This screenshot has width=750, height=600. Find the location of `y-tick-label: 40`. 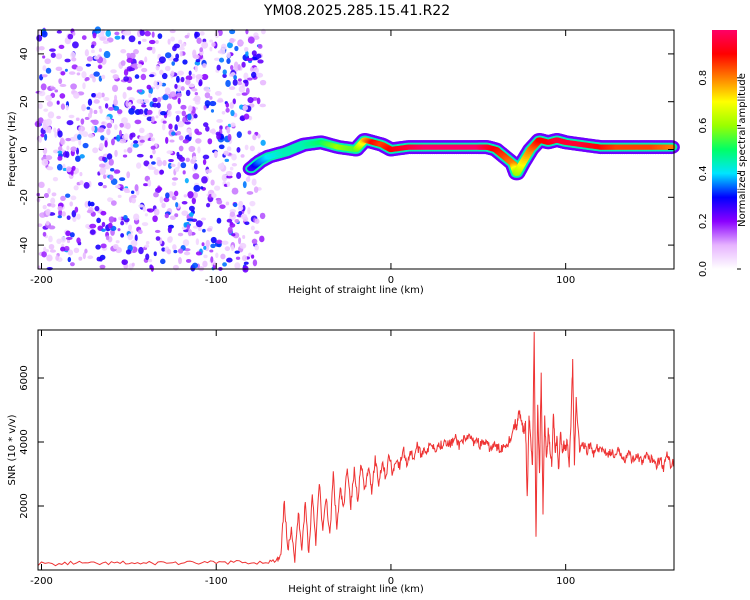

y-tick-label: 40 is located at coordinates (24, 54).